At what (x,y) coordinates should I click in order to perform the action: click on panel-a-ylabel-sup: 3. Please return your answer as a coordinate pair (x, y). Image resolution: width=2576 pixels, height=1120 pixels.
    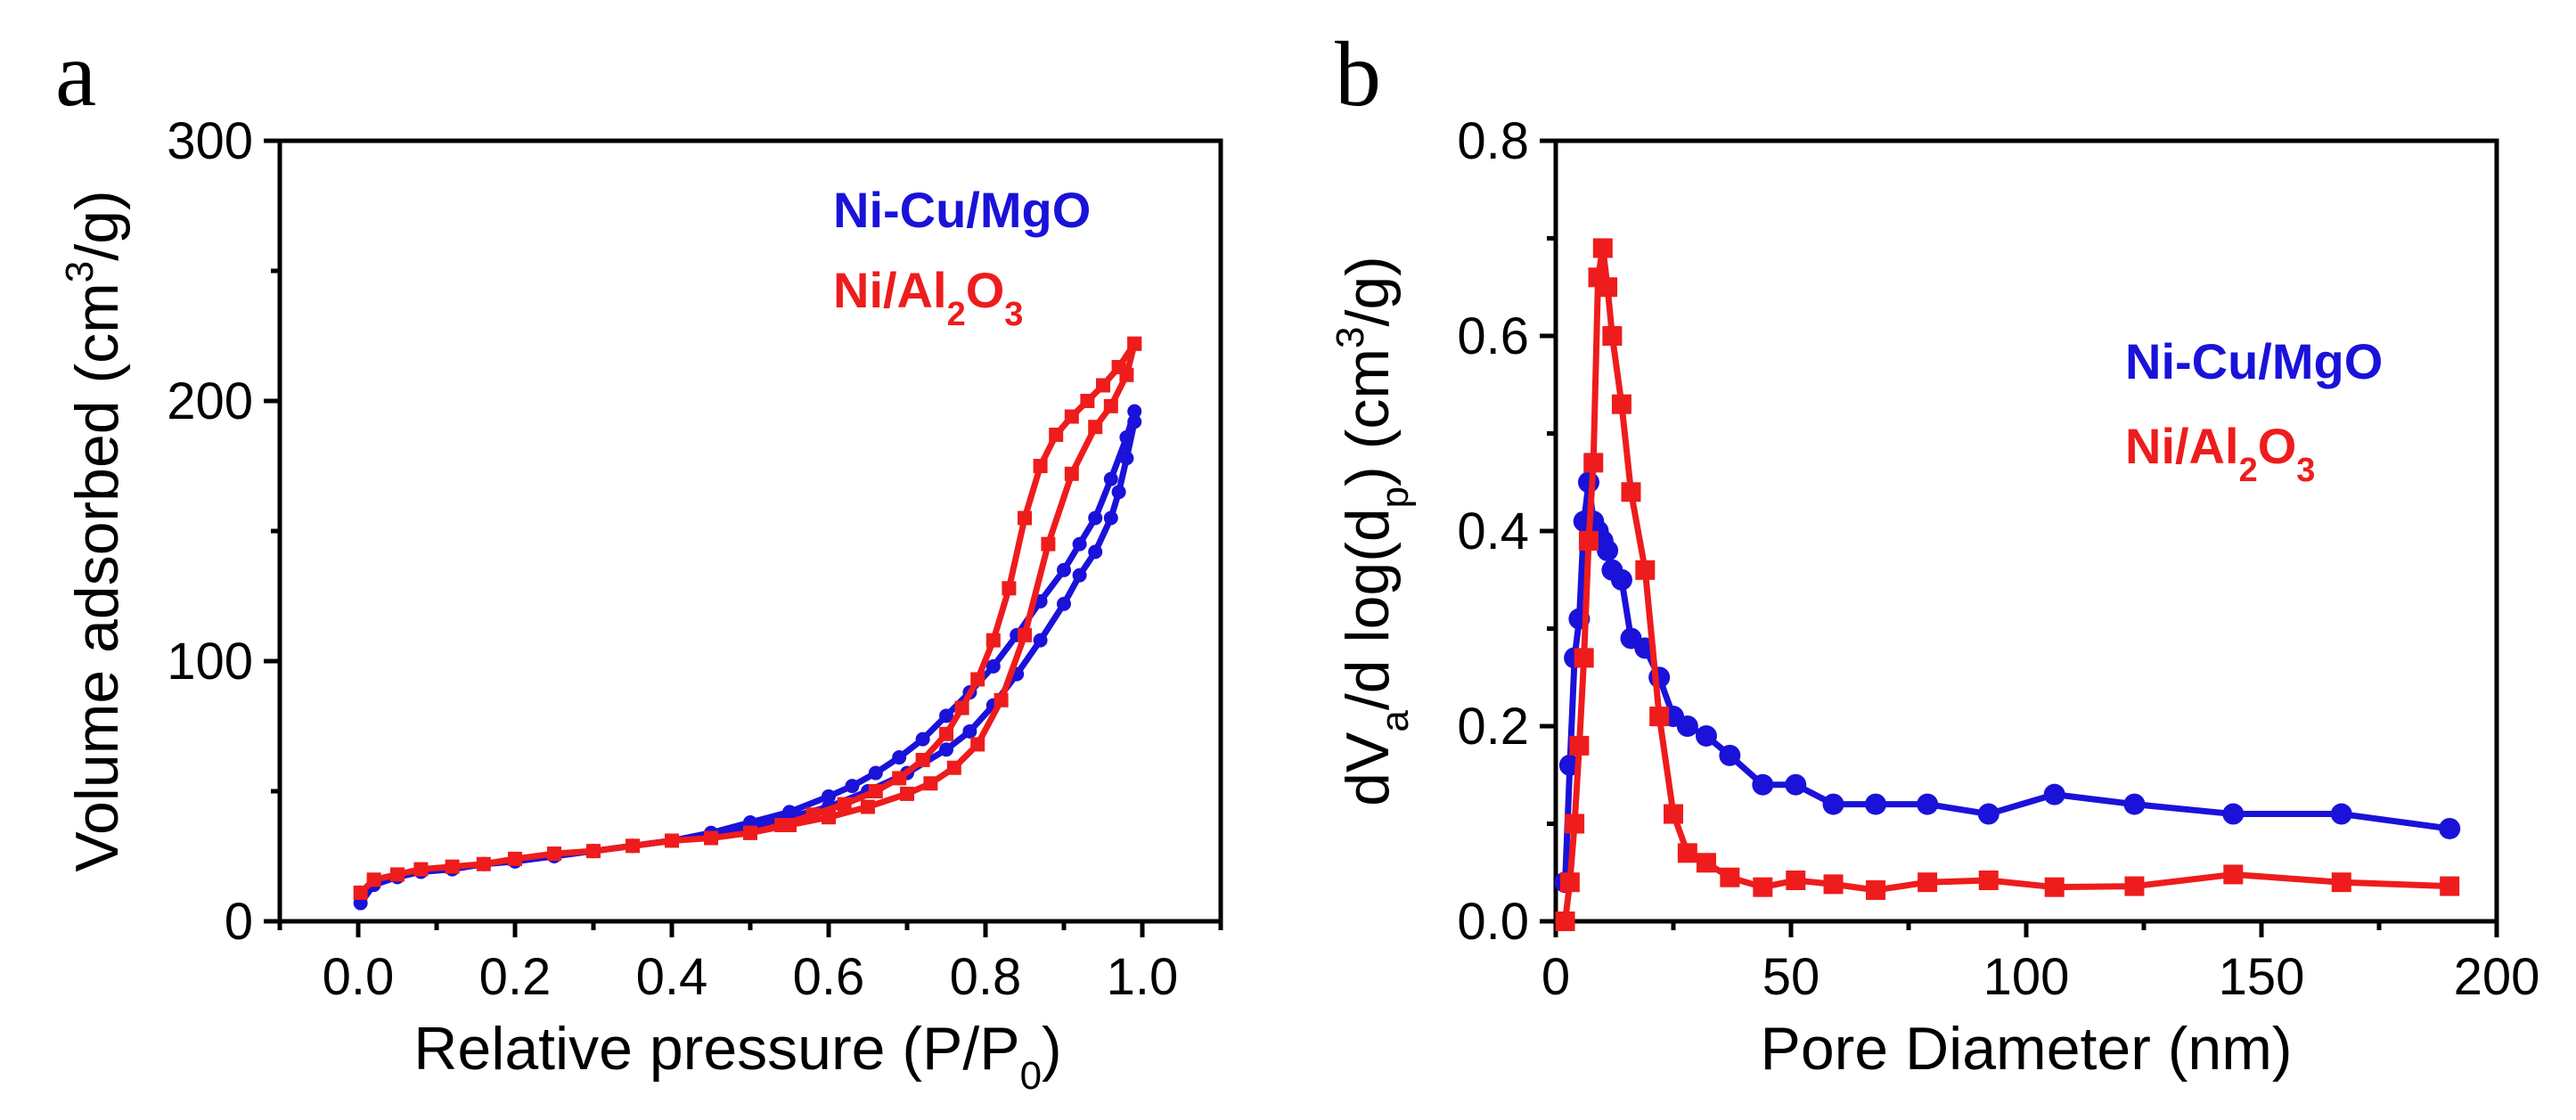
    Looking at the image, I should click on (80, 271).